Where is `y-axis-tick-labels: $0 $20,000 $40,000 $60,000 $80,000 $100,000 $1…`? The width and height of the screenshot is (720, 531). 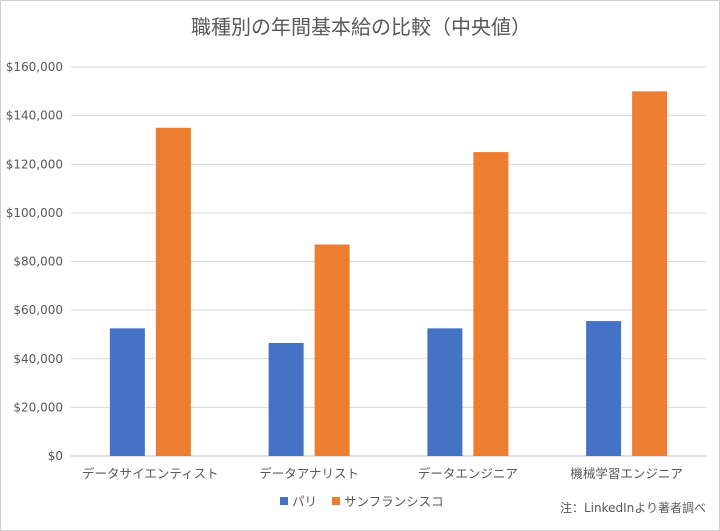 y-axis-tick-labels: $0 $20,000 $40,000 $60,000 $80,000 $100,000 $1… is located at coordinates (34, 261).